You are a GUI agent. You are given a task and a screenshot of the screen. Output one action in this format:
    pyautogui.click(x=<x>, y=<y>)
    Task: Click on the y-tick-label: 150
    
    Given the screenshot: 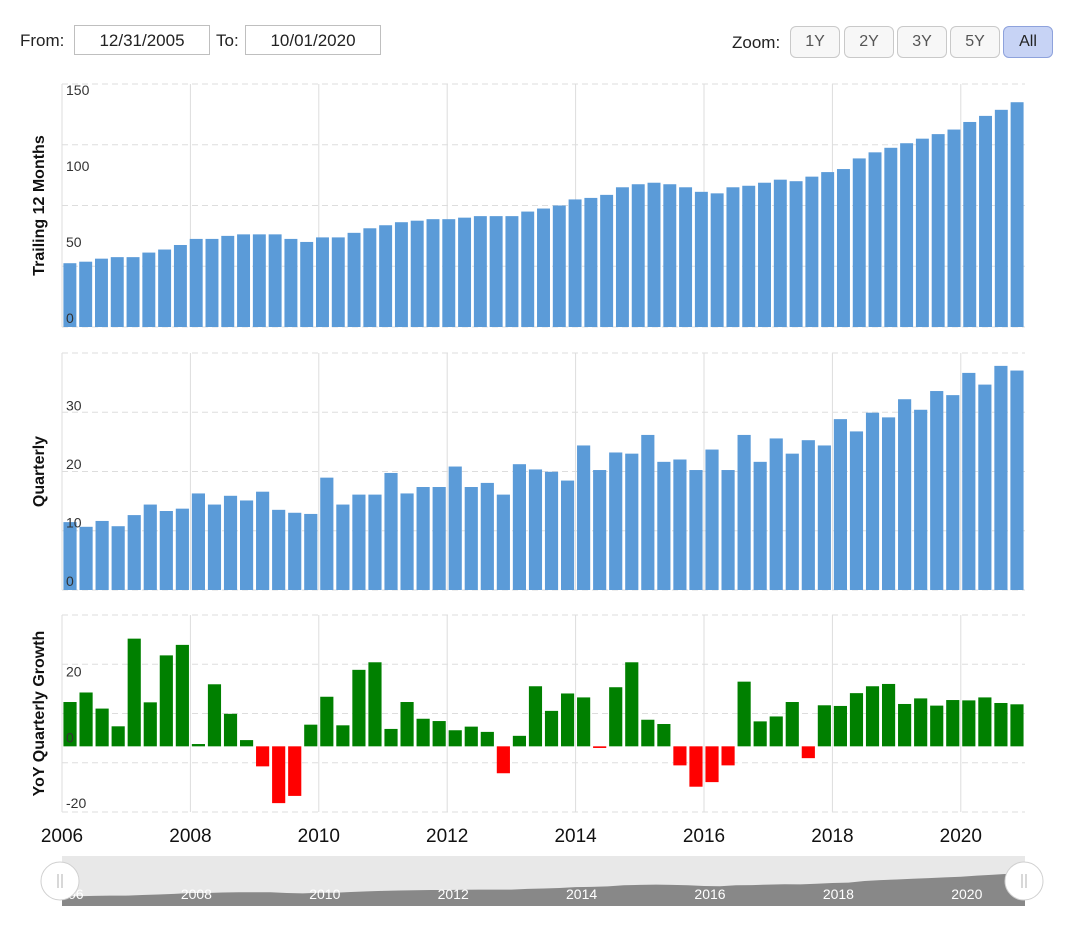 What is the action you would take?
    pyautogui.click(x=78, y=90)
    